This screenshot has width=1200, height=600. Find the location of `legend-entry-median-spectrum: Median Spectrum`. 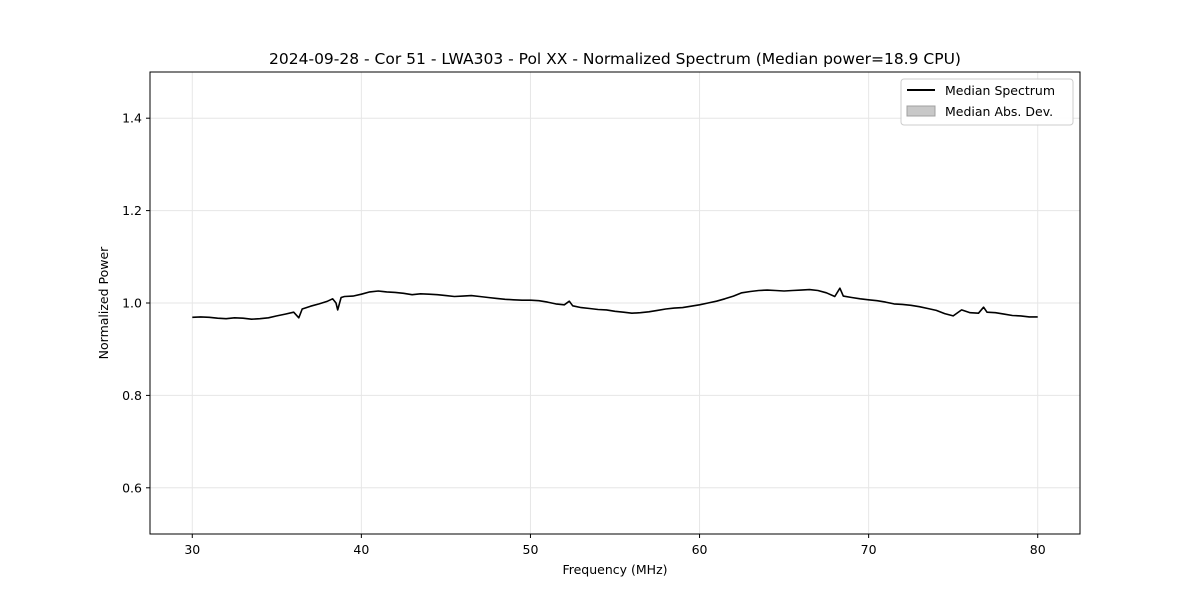

legend-entry-median-spectrum: Median Spectrum is located at coordinates (1000, 90).